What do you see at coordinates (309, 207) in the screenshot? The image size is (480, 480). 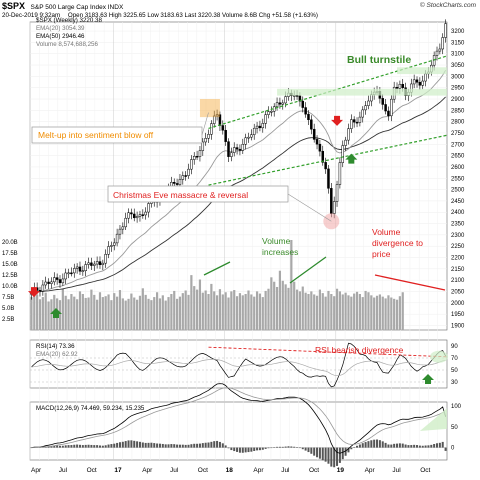 I see `christmas-pointer` at bounding box center [309, 207].